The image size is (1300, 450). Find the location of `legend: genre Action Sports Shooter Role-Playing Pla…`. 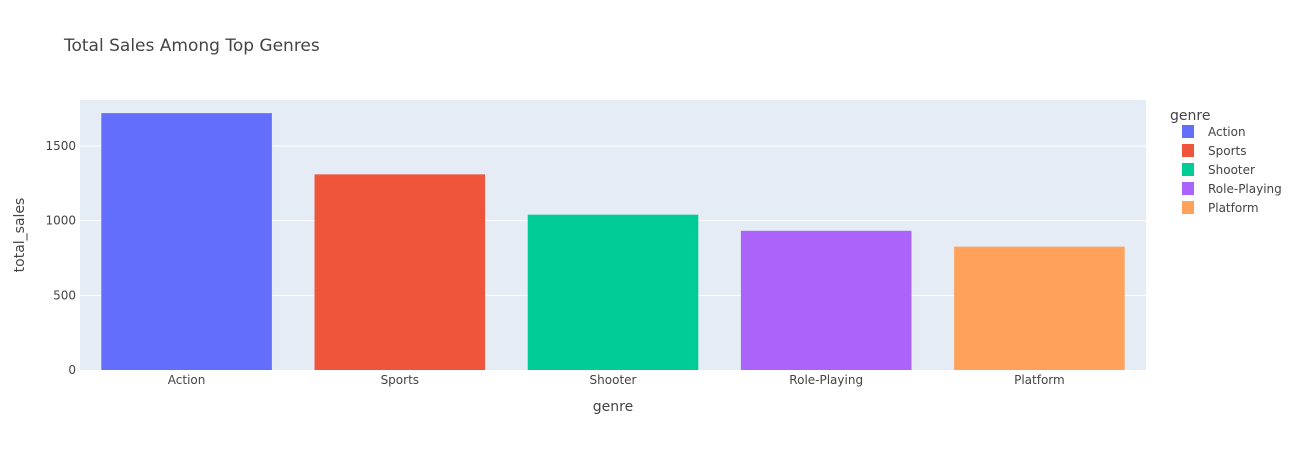

legend: genre Action Sports Shooter Role-Playing Pla… is located at coordinates (1226, 161).